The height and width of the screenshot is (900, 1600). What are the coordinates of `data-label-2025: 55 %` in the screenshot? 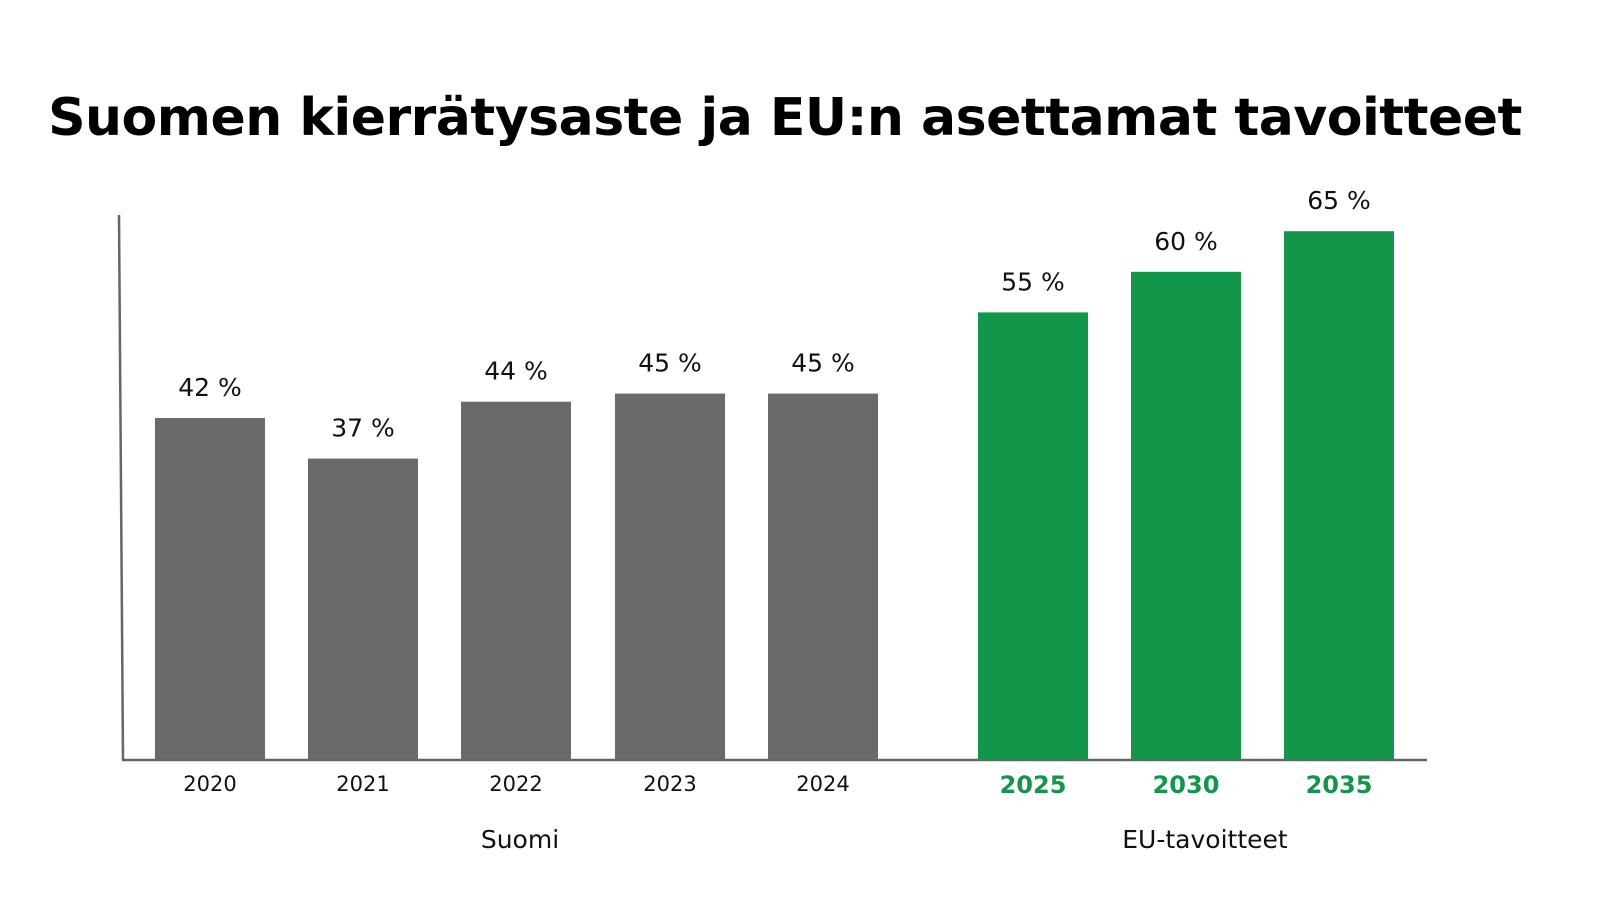 It's located at (1033, 281).